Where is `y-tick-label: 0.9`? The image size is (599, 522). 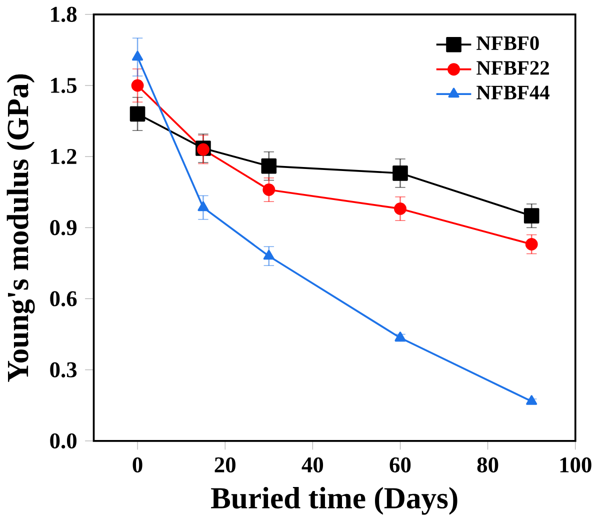 y-tick-label: 0.9 is located at coordinates (63, 228).